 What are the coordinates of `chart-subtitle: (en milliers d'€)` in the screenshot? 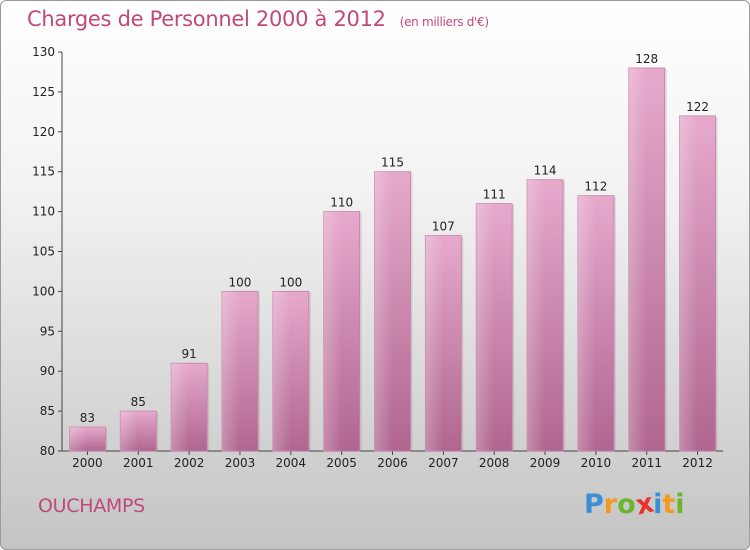 It's located at (444, 22).